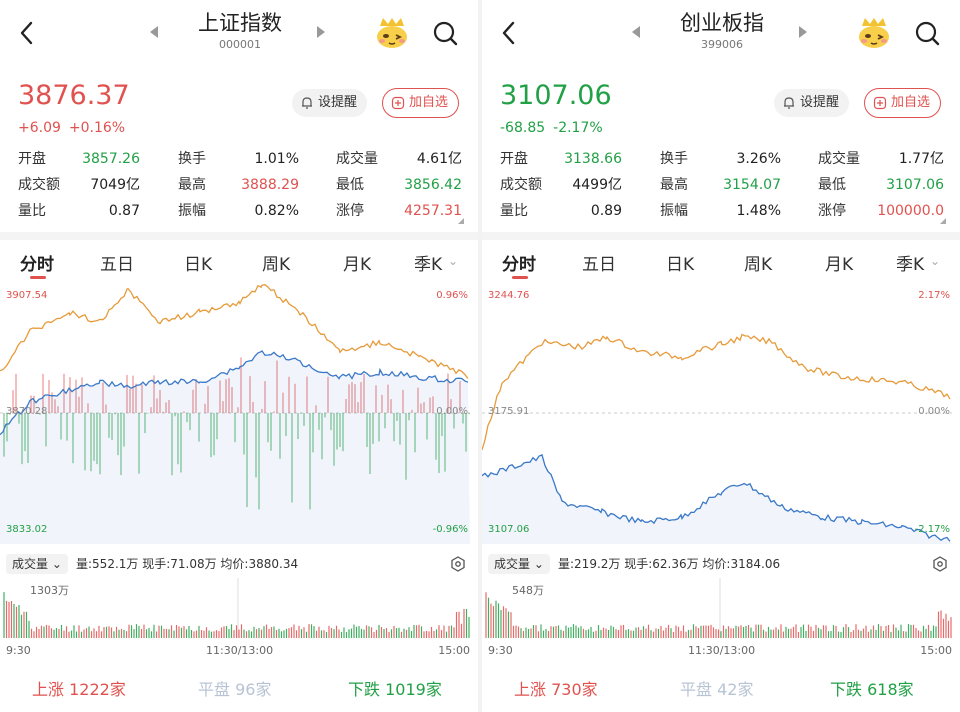 The height and width of the screenshot is (712, 960). Describe the element at coordinates (758, 211) in the screenshot. I see `stat-value: 1.48%` at that location.